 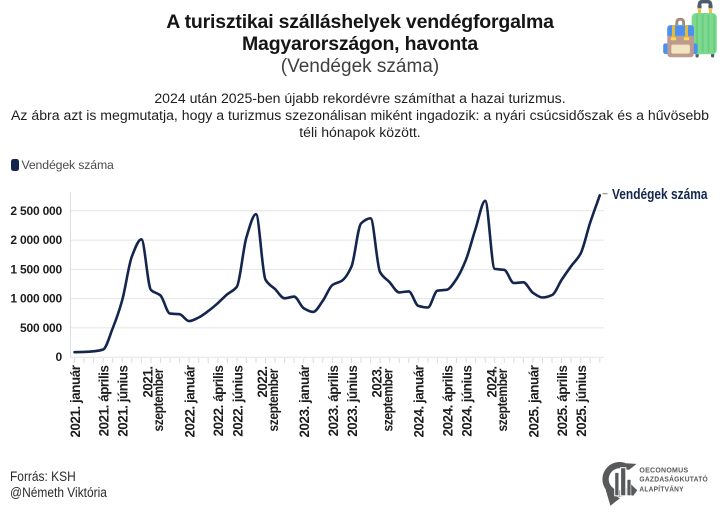 What do you see at coordinates (304, 400) in the screenshot?
I see `svg-text: 2023. január` at bounding box center [304, 400].